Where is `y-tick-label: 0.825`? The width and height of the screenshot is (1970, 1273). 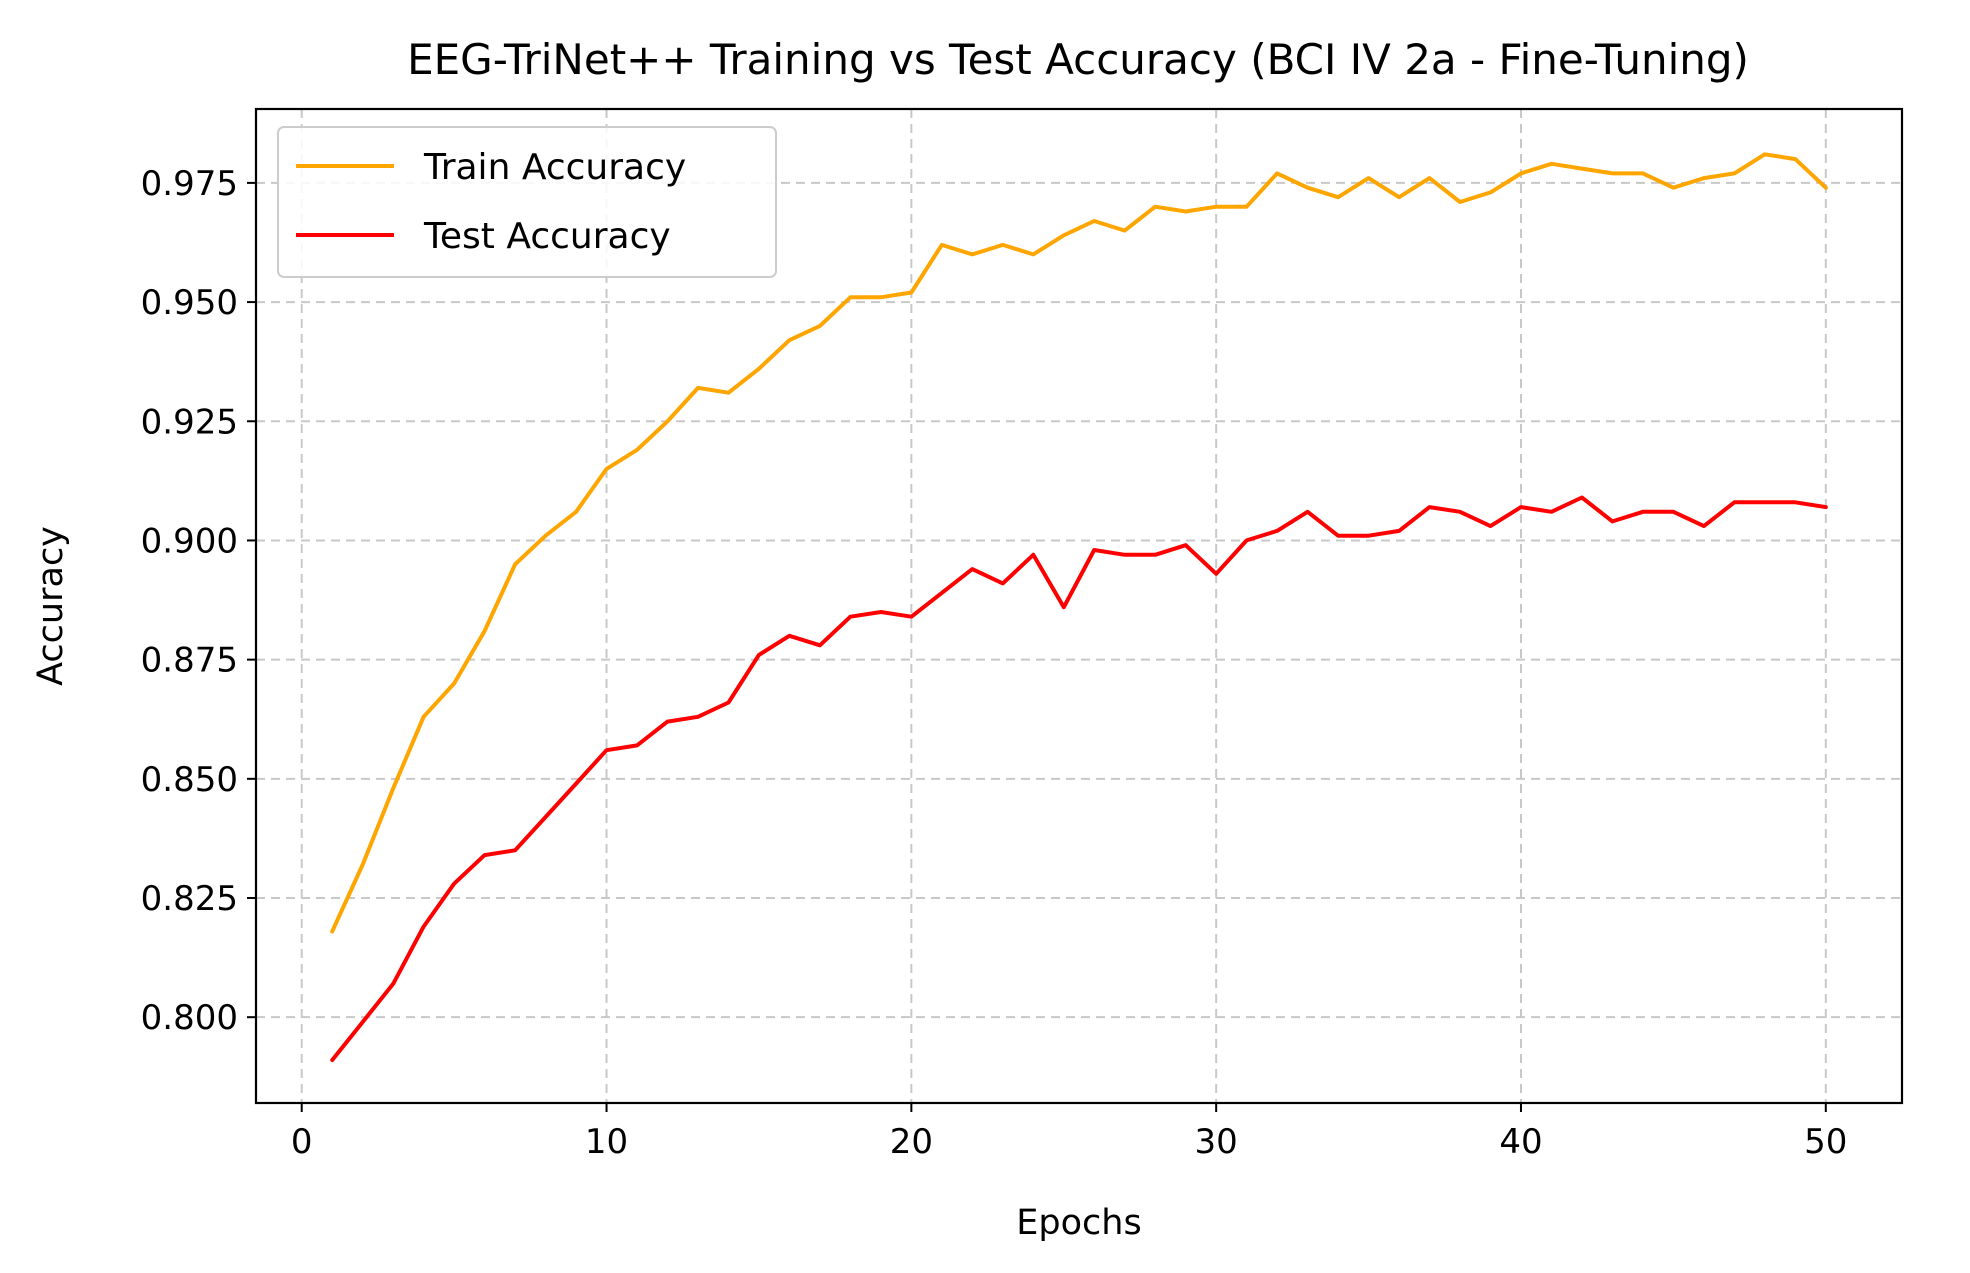 y-tick-label: 0.825 is located at coordinates (189, 899).